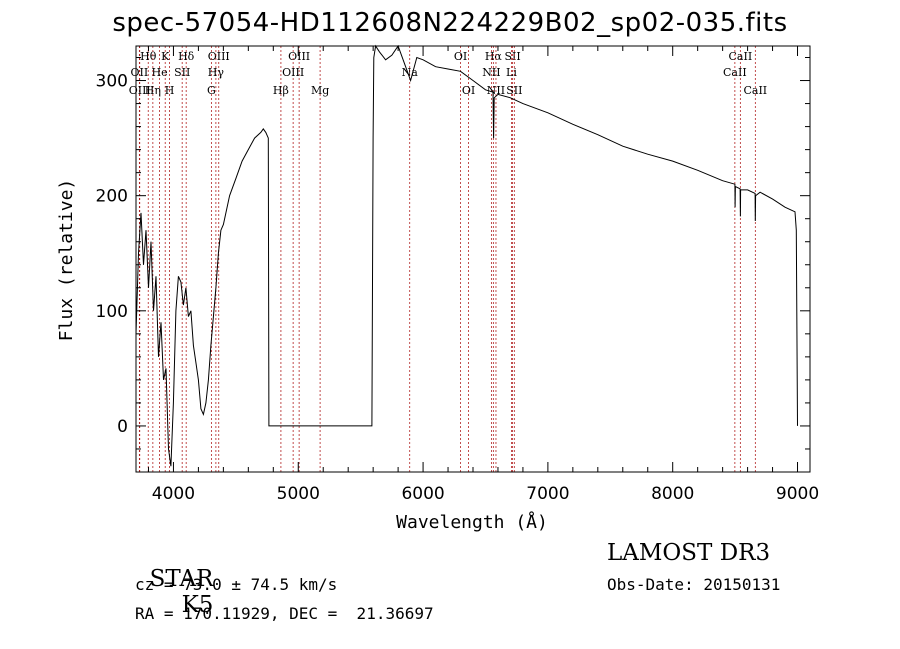 The image size is (900, 649). I want to click on y-tick-label: 100, so click(112, 312).